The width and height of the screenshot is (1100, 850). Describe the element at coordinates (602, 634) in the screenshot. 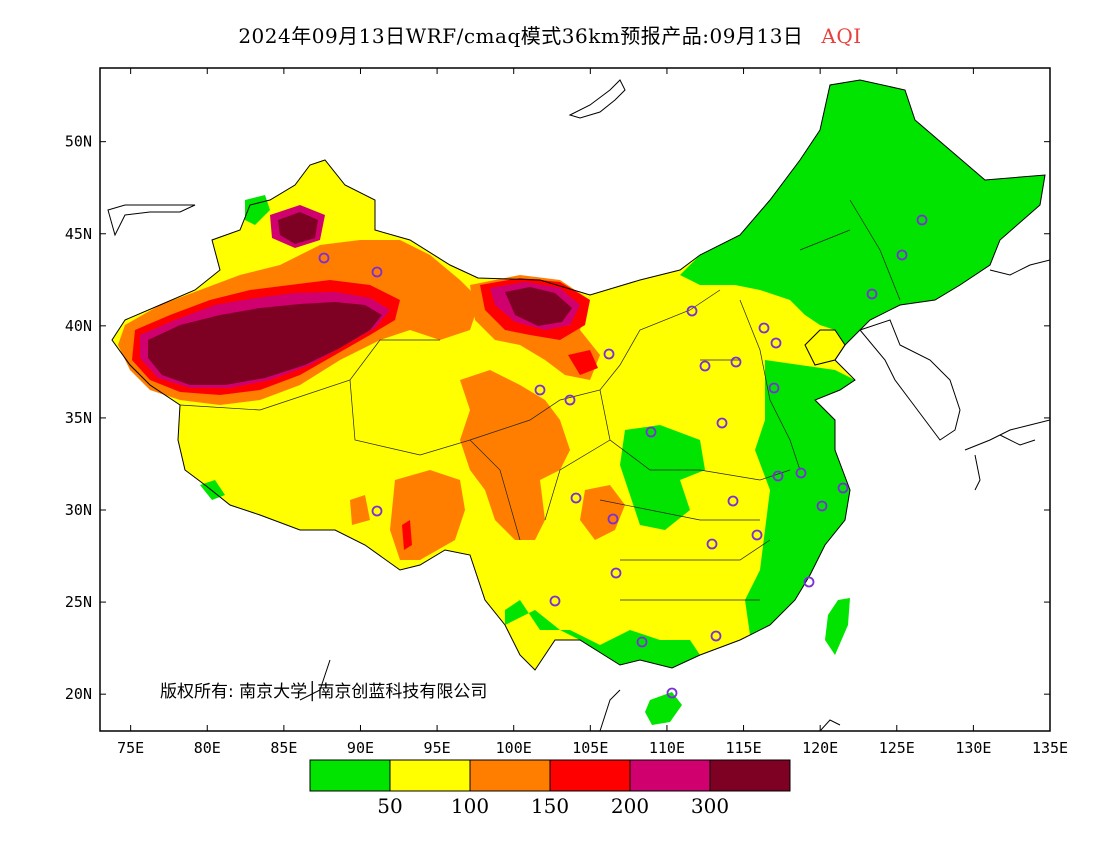

I see `aqi-region-good-south` at that location.